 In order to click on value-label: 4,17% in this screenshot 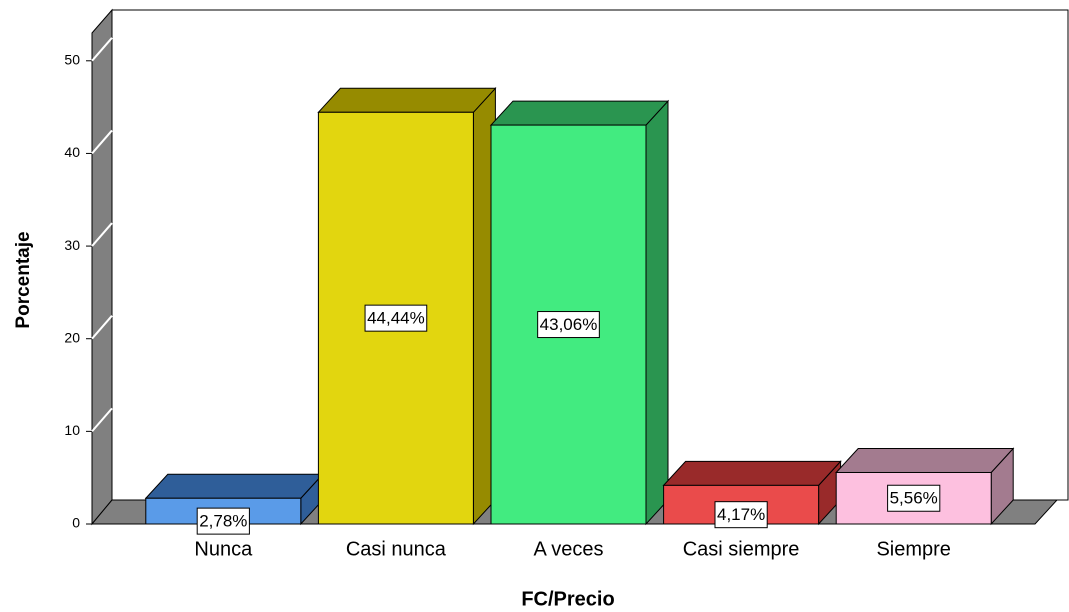, I will do `click(741, 514)`.